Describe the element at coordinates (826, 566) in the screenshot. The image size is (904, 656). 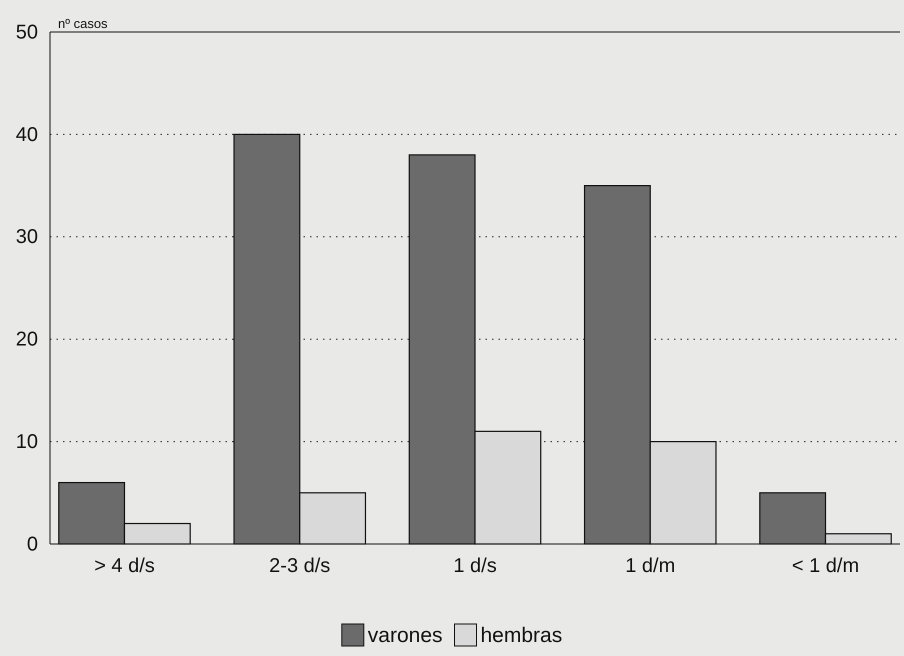
I see `x-tick-label: < 1 d/m` at that location.